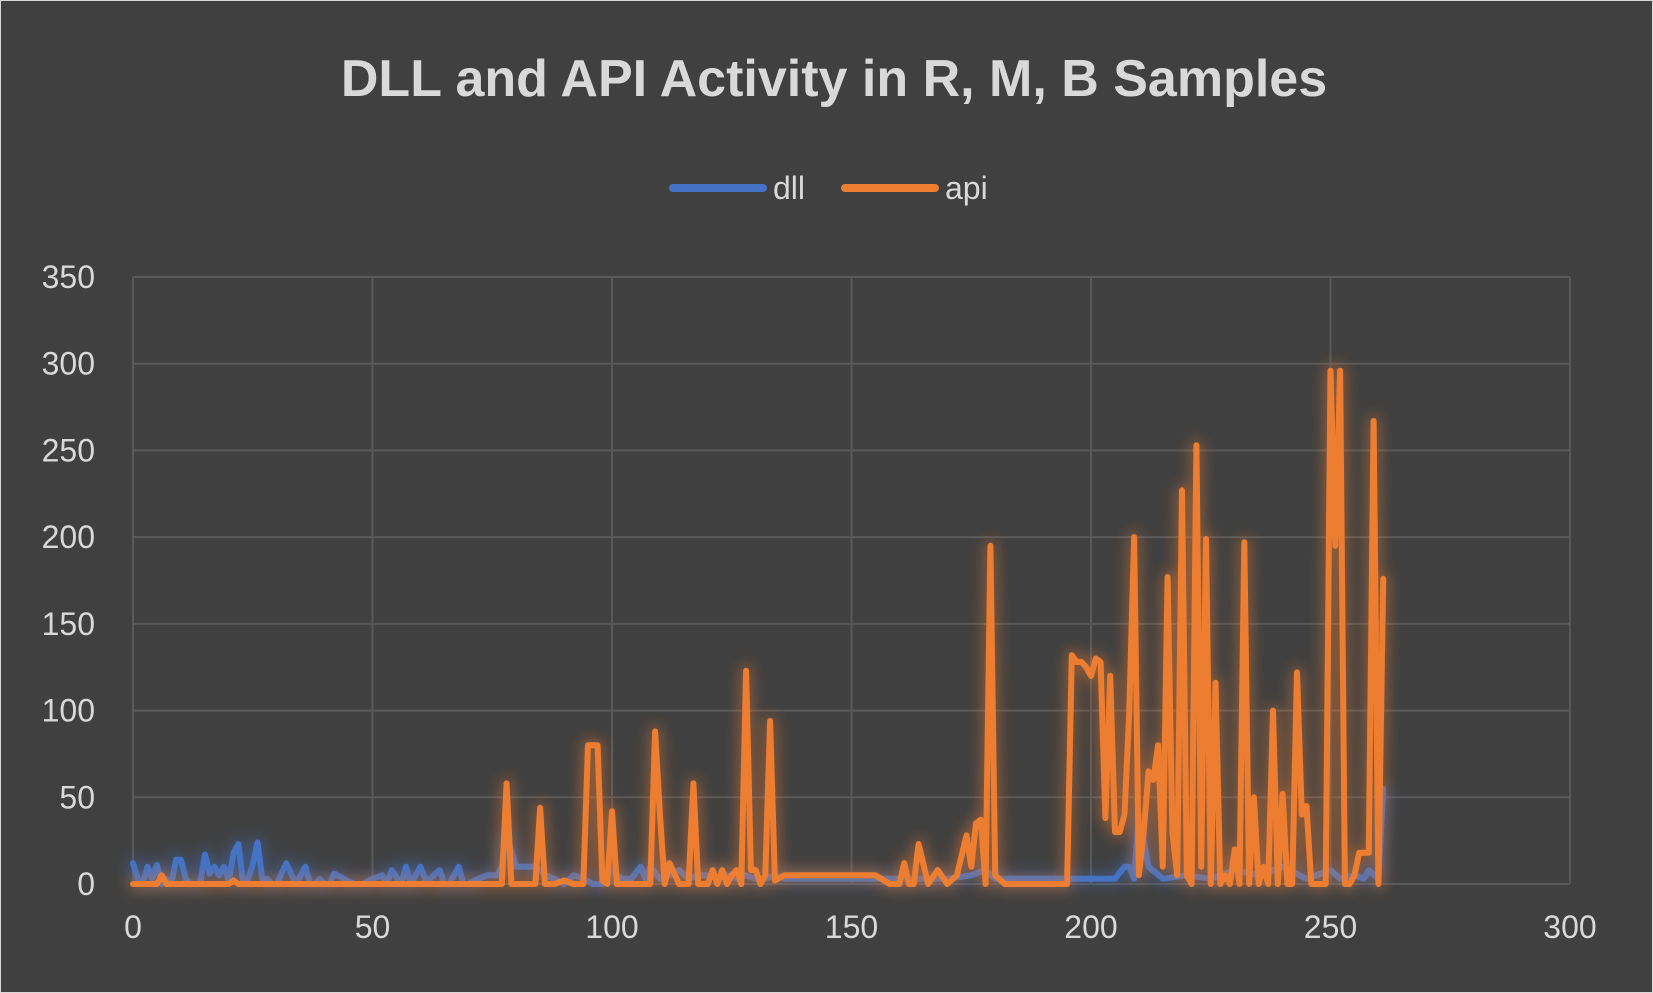 The height and width of the screenshot is (993, 1653). What do you see at coordinates (1569, 927) in the screenshot?
I see `x-tick-label: 300` at bounding box center [1569, 927].